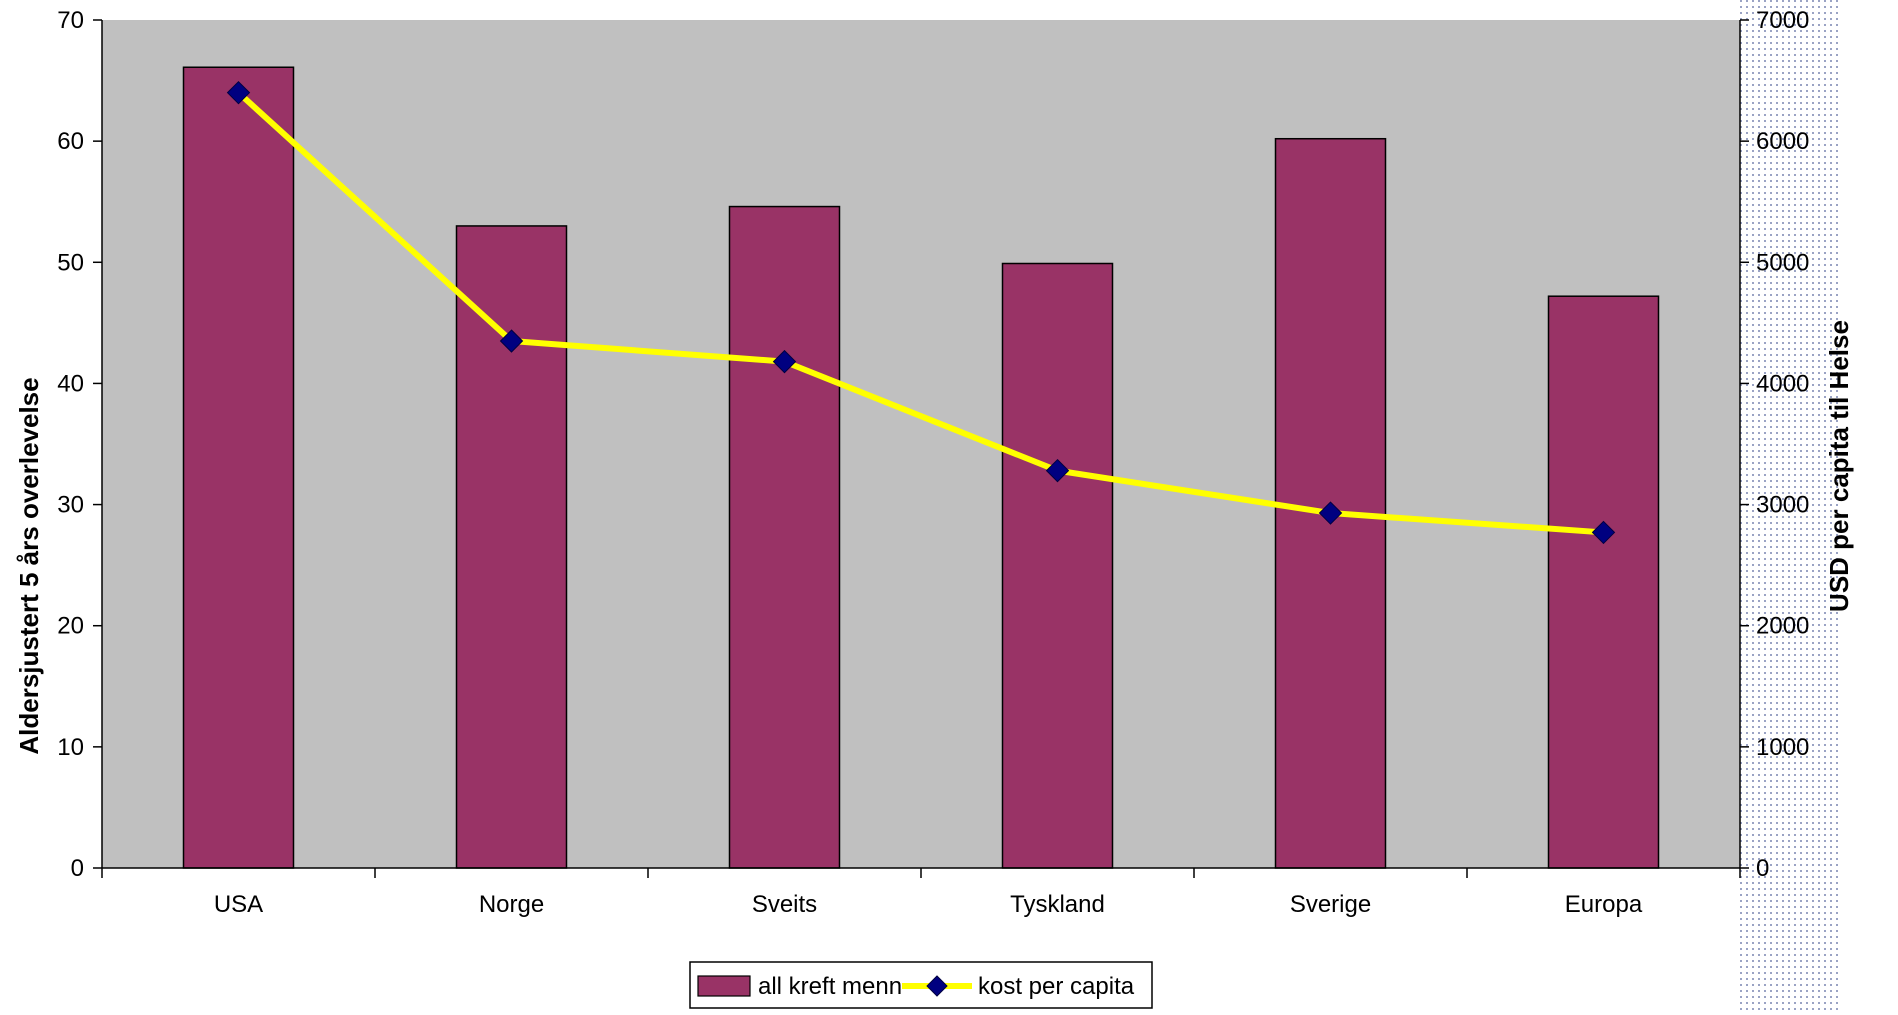  What do you see at coordinates (937, 986) in the screenshot?
I see `legend-marker-swatch` at bounding box center [937, 986].